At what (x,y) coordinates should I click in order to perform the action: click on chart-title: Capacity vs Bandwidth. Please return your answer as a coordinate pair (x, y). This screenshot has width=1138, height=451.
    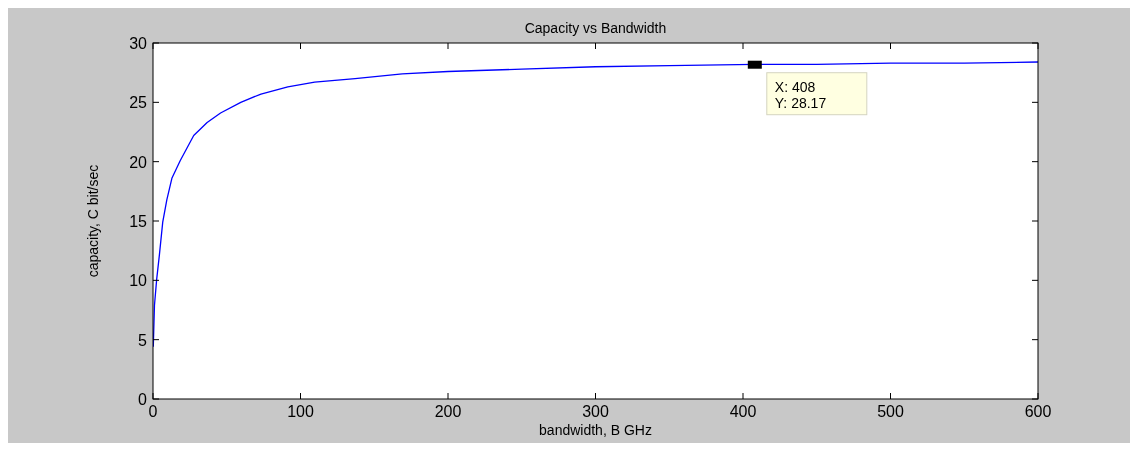
    Looking at the image, I should click on (595, 28).